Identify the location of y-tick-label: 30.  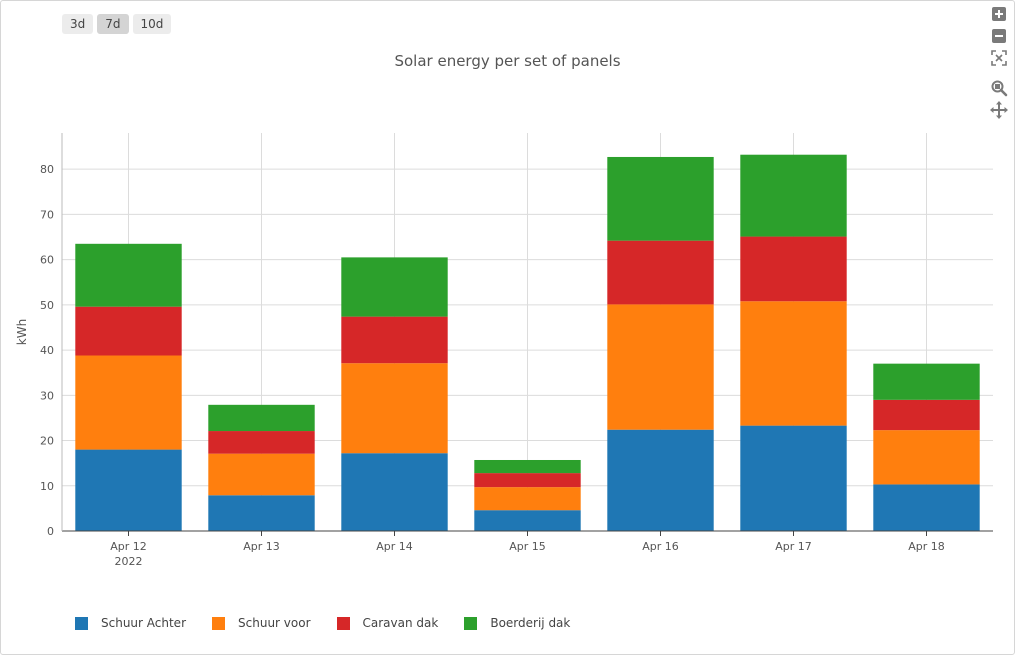
(47, 395).